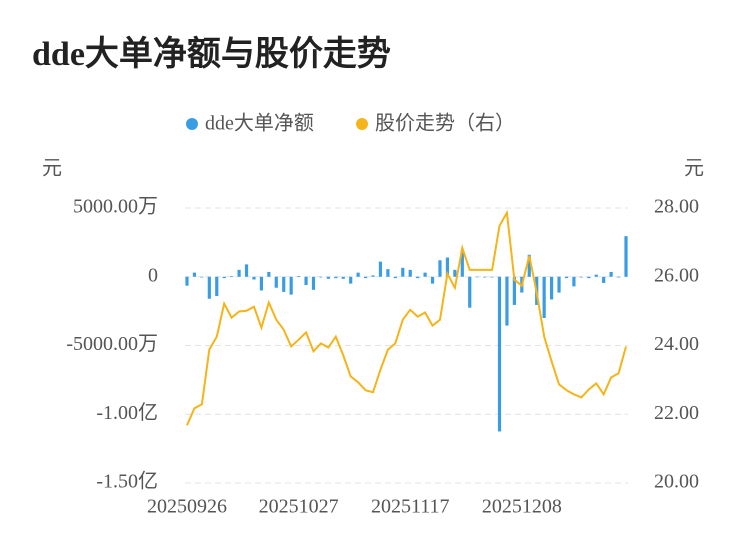  I want to click on x-tick-label: 20251208, so click(522, 507).